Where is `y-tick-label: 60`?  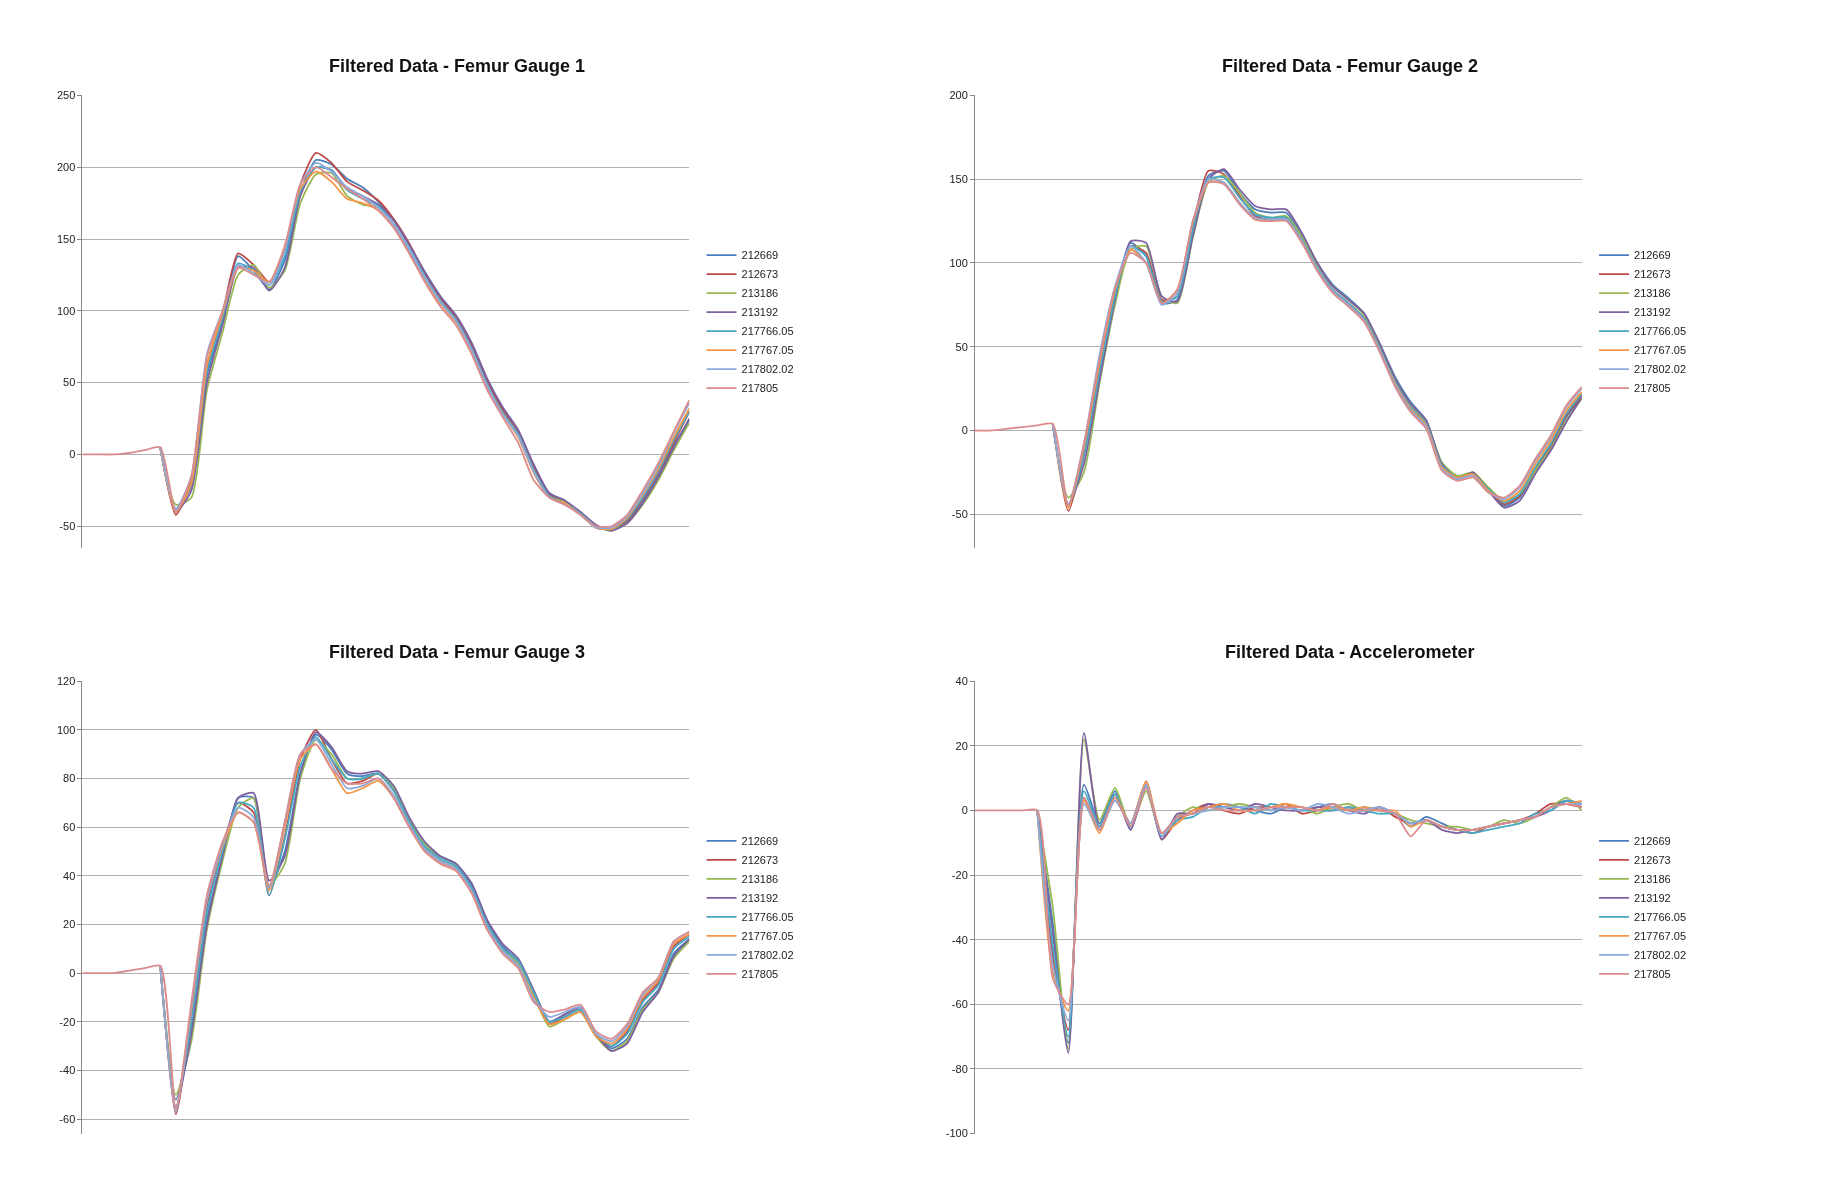
y-tick-label: 60 is located at coordinates (69, 826).